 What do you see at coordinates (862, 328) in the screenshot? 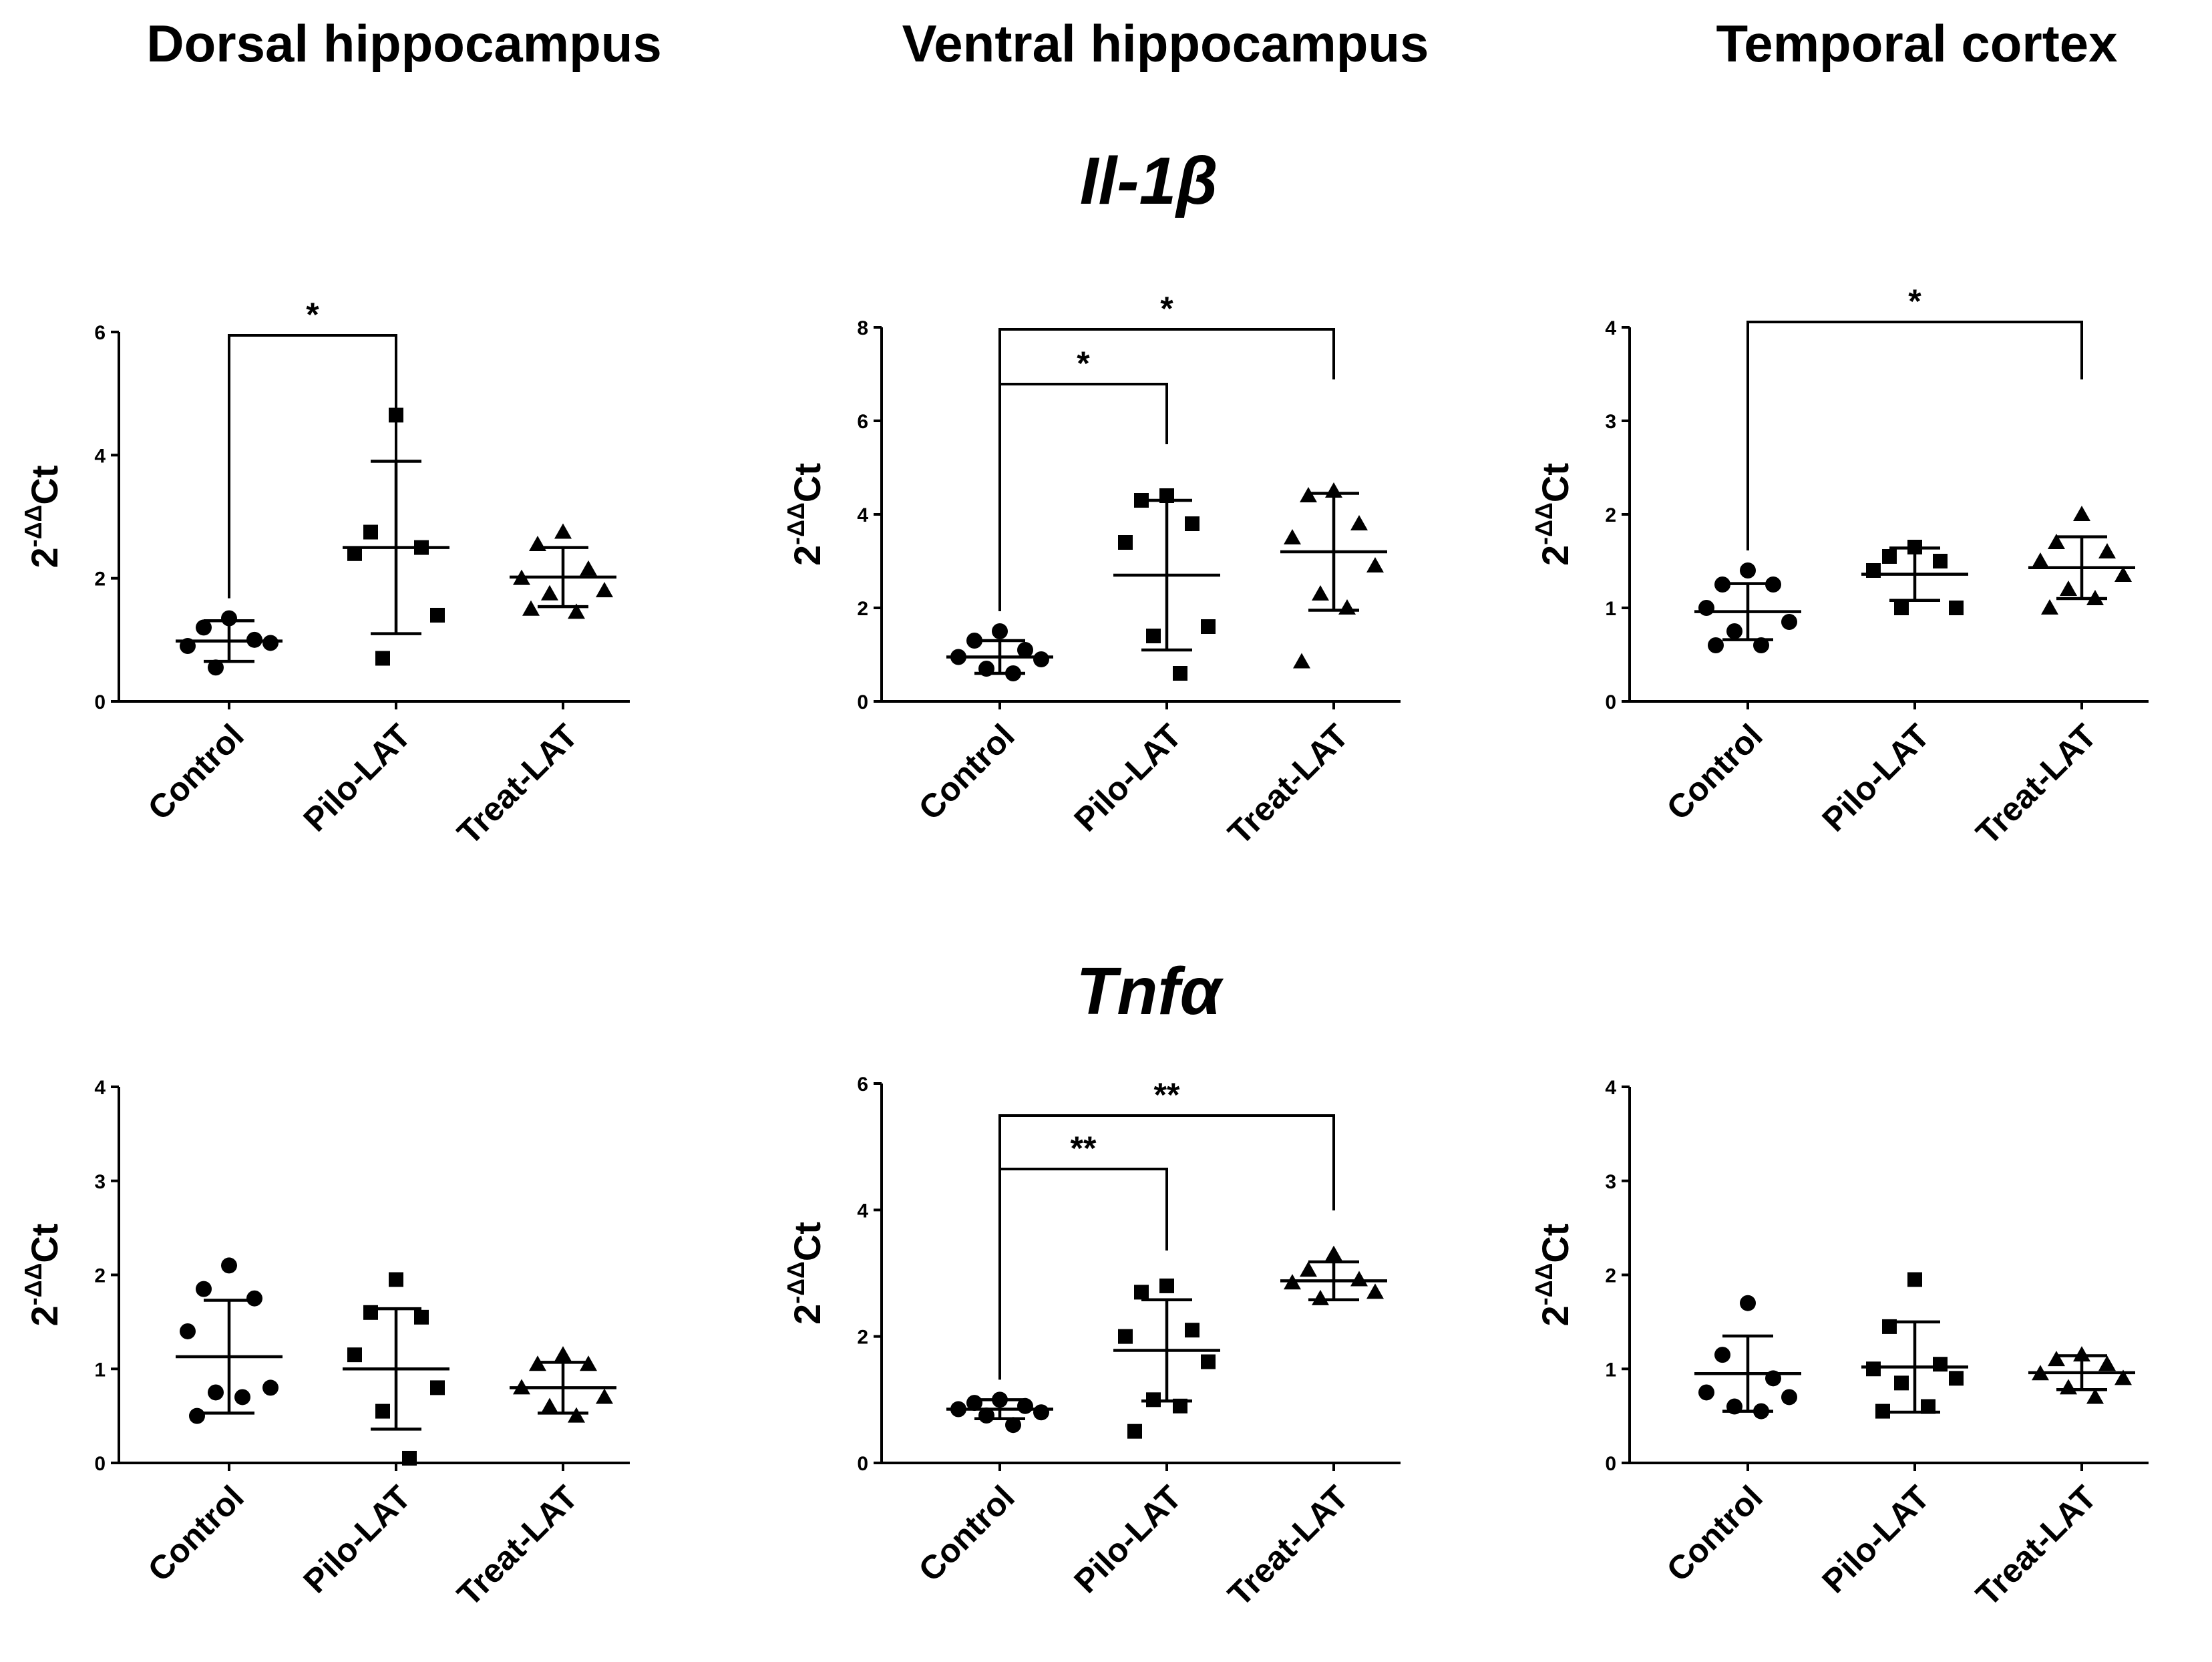
I see `y-tick-label: 8` at bounding box center [862, 328].